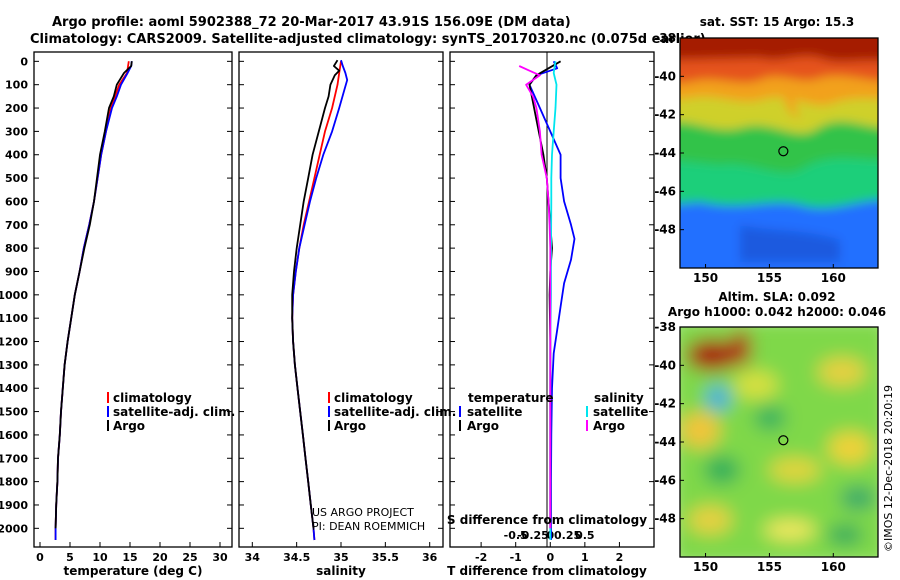  What do you see at coordinates (609, 426) in the screenshot?
I see `legend-s-argo-label: Argo` at bounding box center [609, 426].